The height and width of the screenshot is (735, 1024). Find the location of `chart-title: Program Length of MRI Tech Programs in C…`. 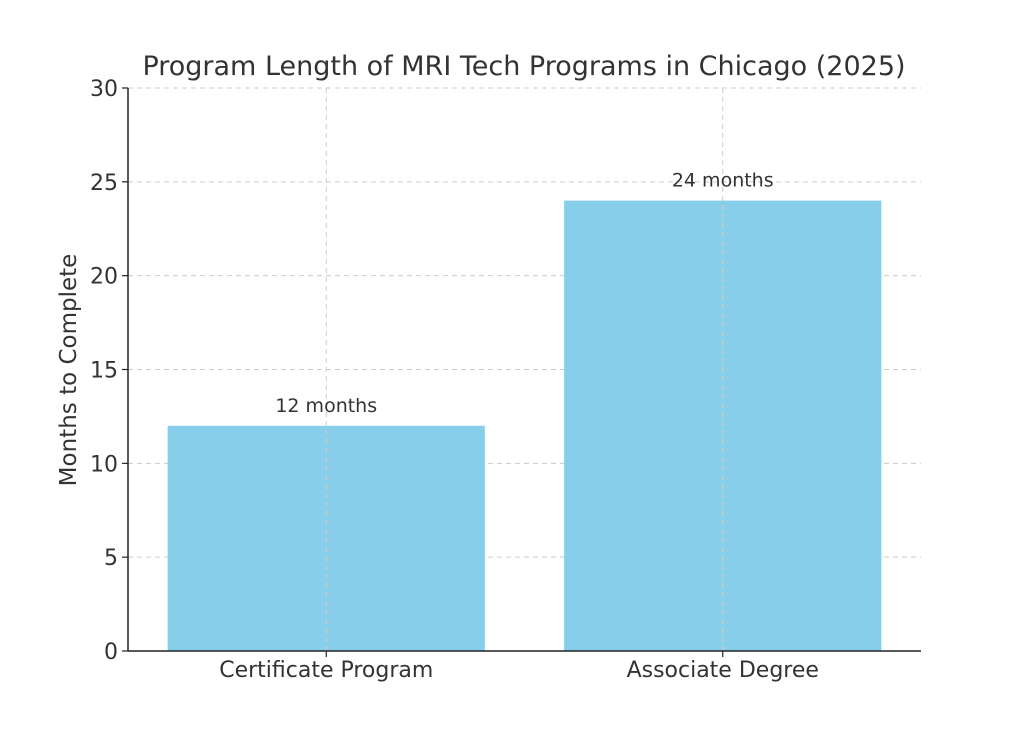

chart-title: Program Length of MRI Tech Programs in C… is located at coordinates (523, 66).